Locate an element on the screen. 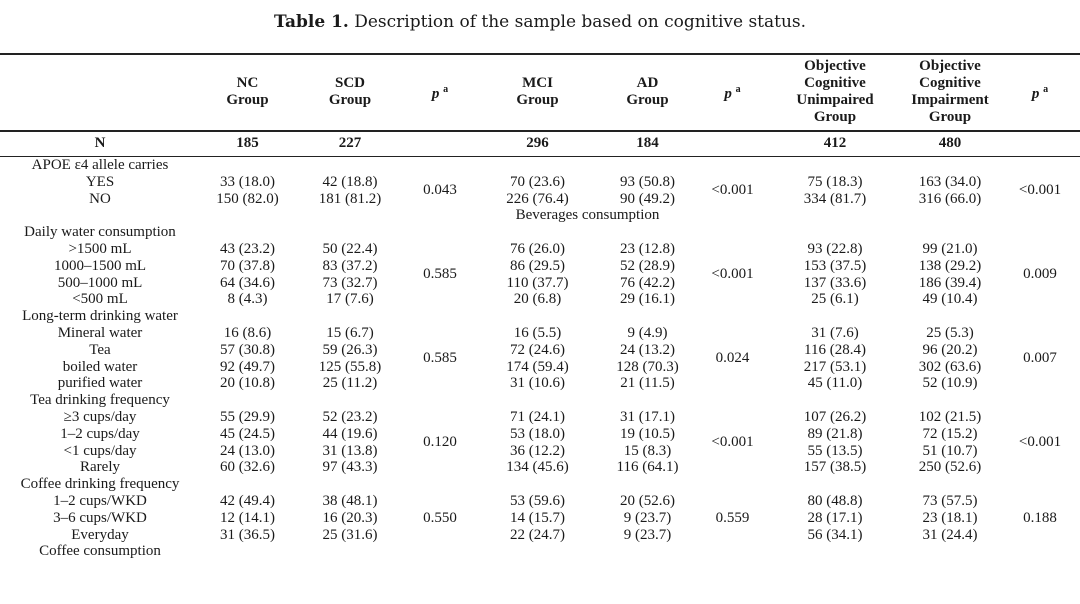  coffee-ocu-cell: 56 (34.1) is located at coordinates (835, 534).